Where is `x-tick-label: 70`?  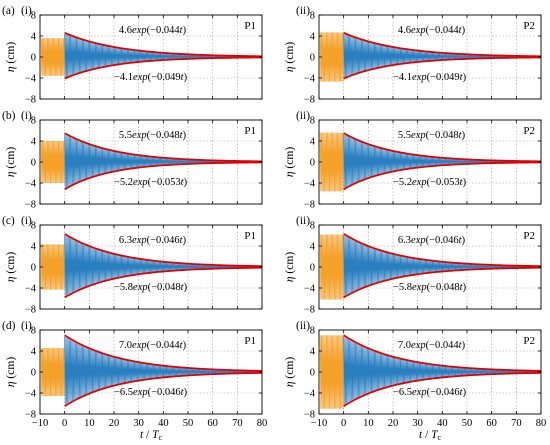
x-tick-label: 70 is located at coordinates (516, 423).